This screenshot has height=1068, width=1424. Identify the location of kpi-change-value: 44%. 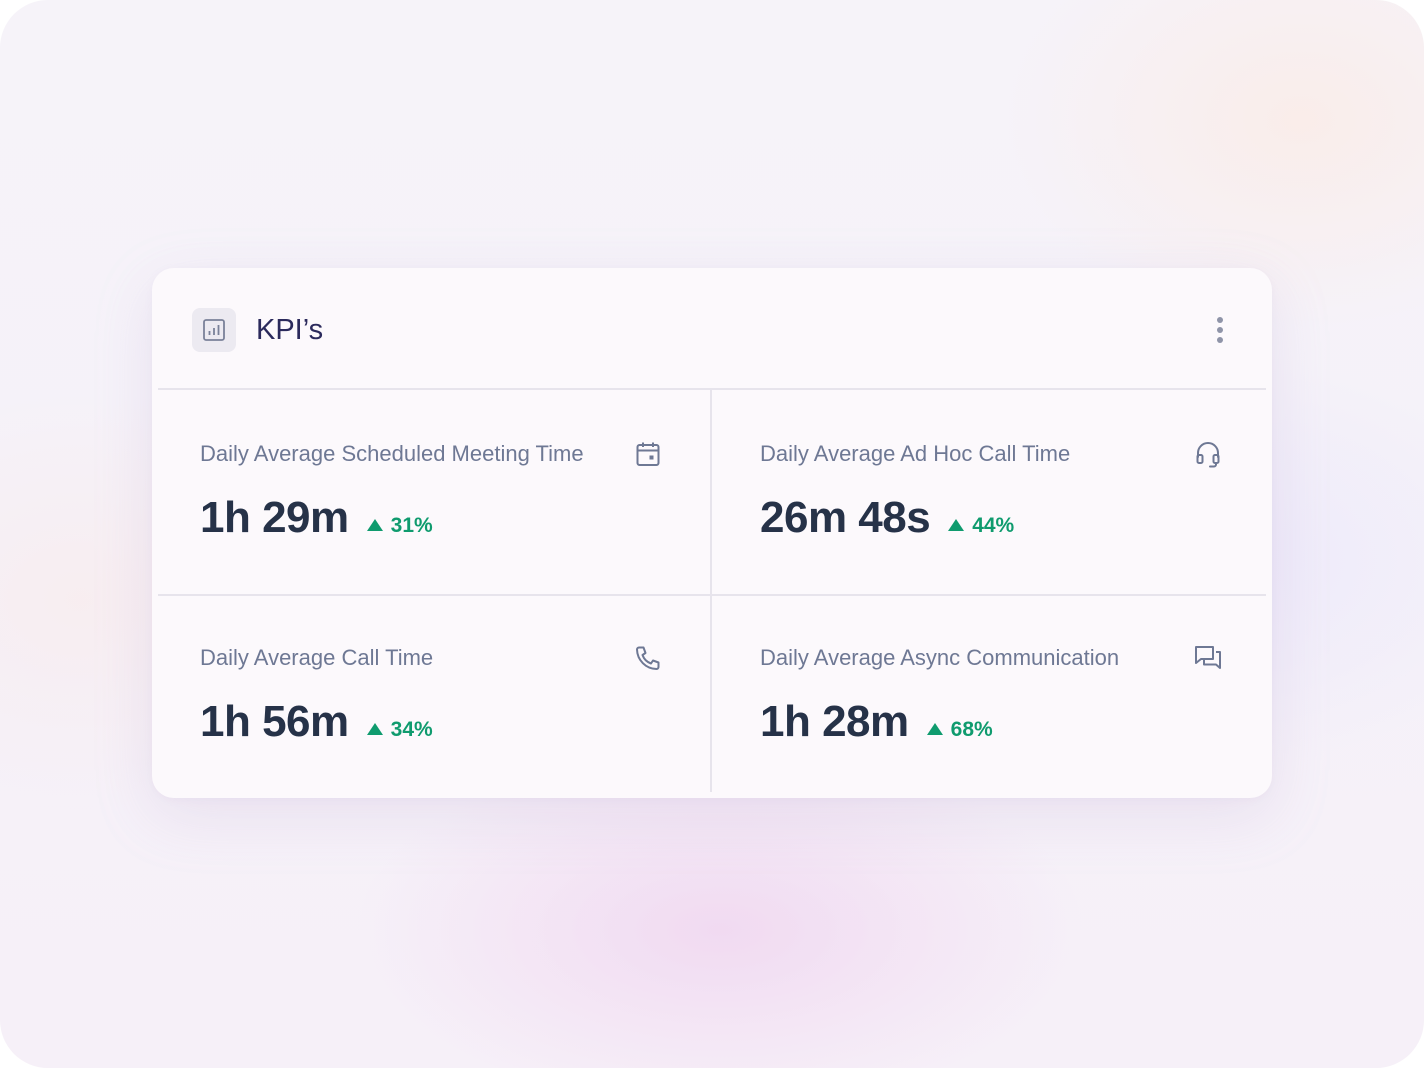
(993, 525).